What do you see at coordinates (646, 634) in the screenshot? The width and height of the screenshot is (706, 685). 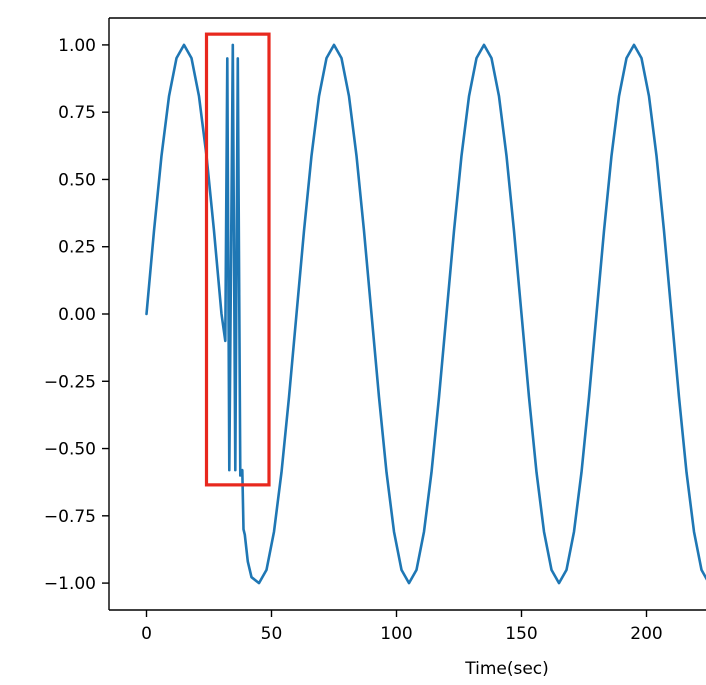 I see `x-tick-label: 200` at bounding box center [646, 634].